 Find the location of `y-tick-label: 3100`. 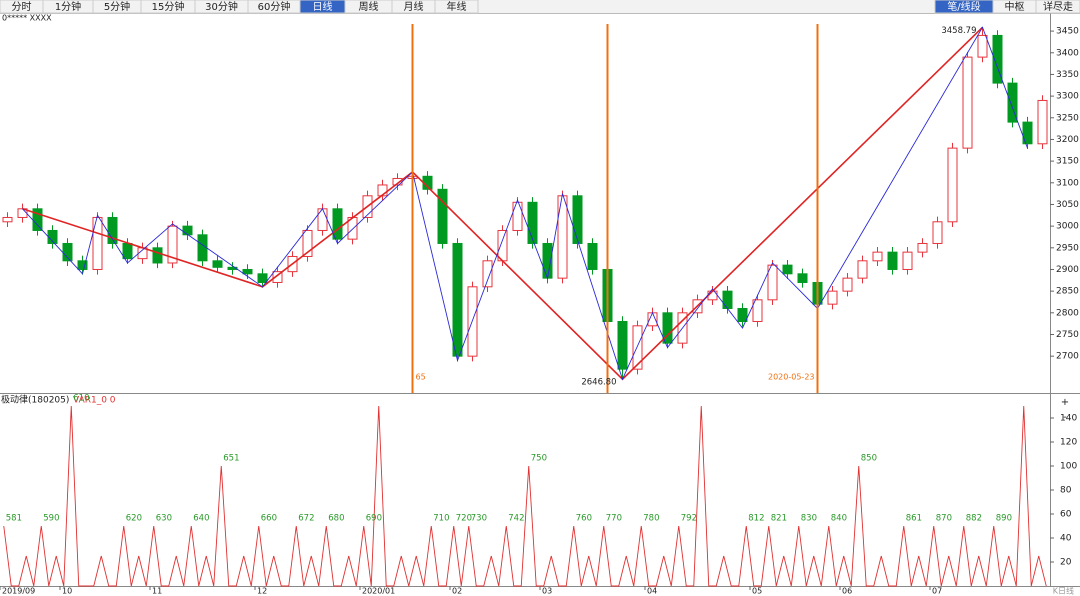

y-tick-label: 3100 is located at coordinates (1067, 183).